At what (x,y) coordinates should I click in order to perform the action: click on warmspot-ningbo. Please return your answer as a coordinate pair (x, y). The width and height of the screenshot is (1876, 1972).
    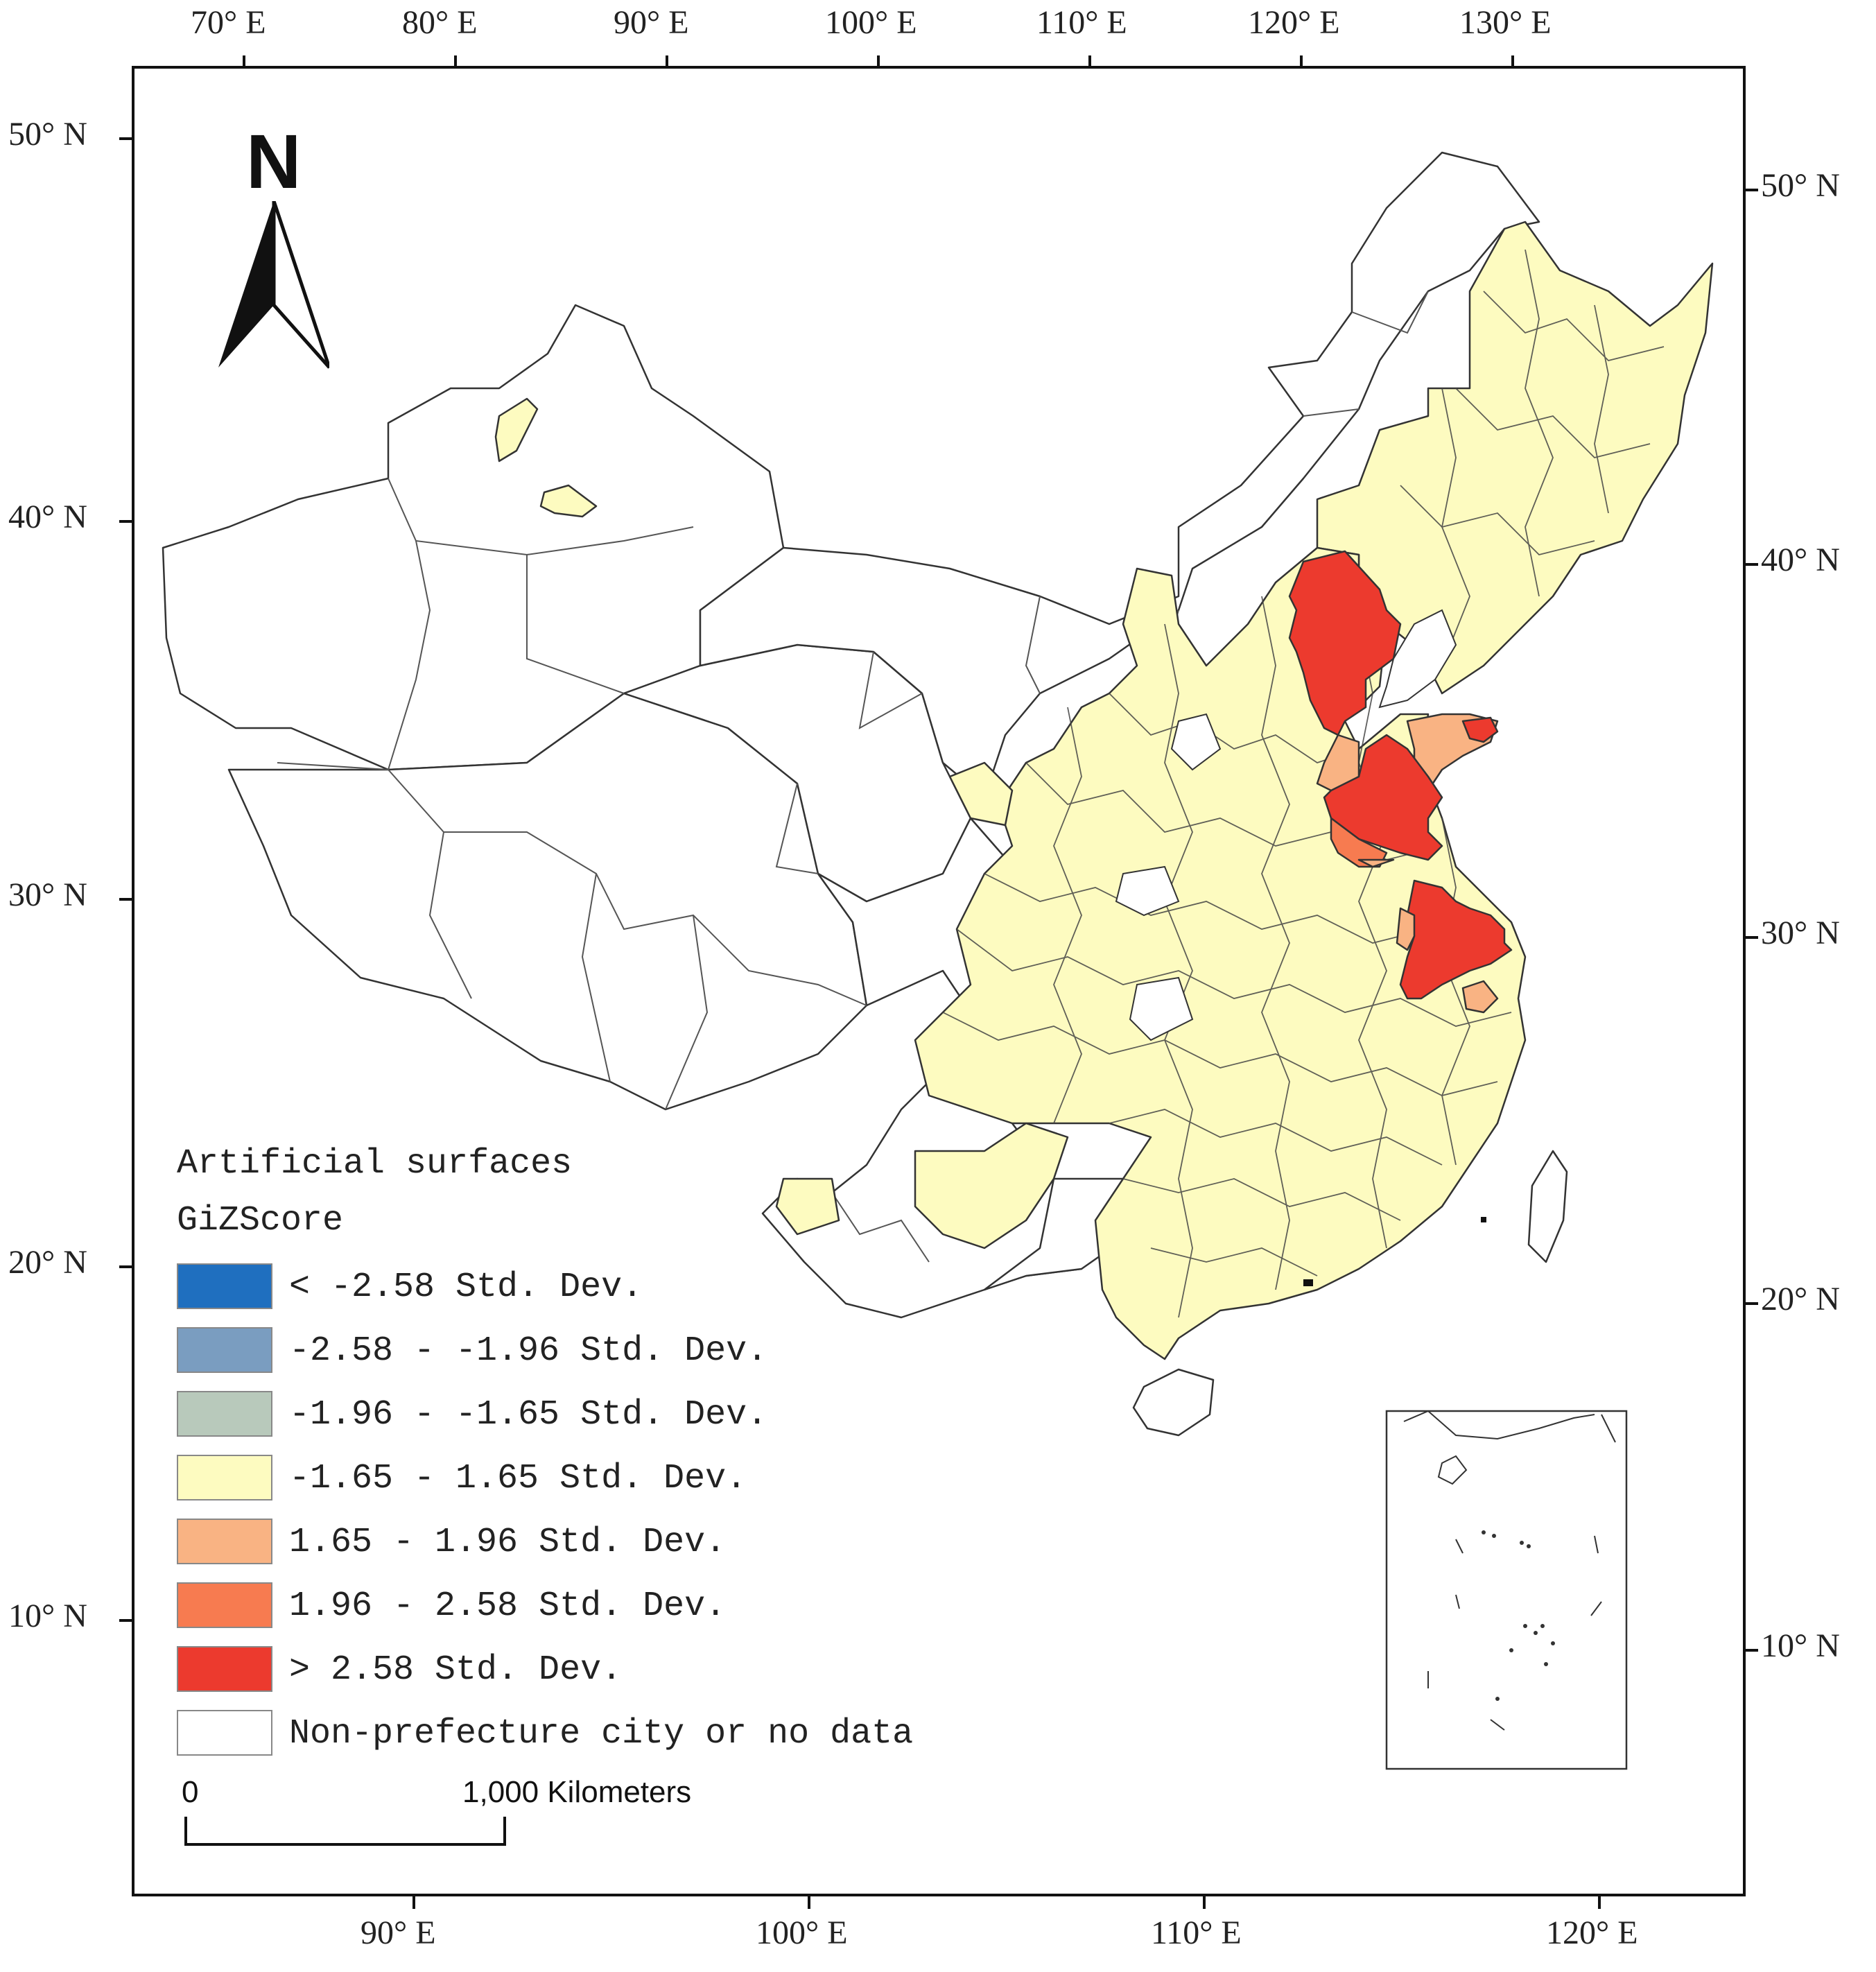
    Looking at the image, I should click on (1480, 997).